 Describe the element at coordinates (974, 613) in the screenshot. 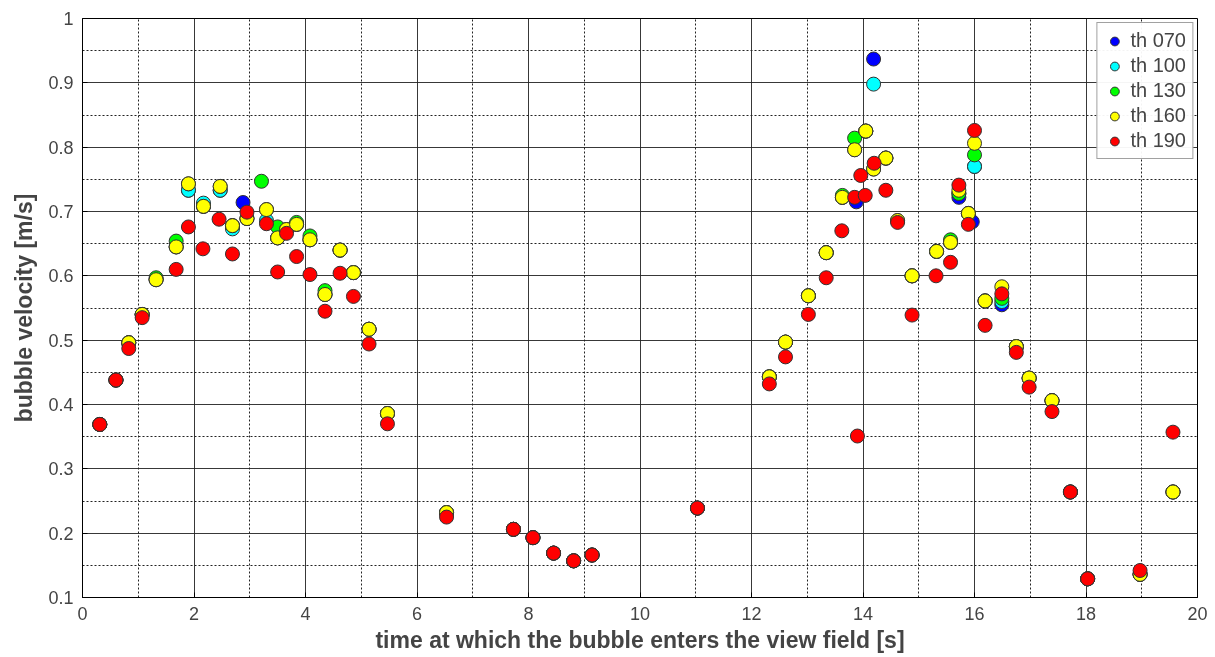

I see `x-tick-label: 16` at that location.